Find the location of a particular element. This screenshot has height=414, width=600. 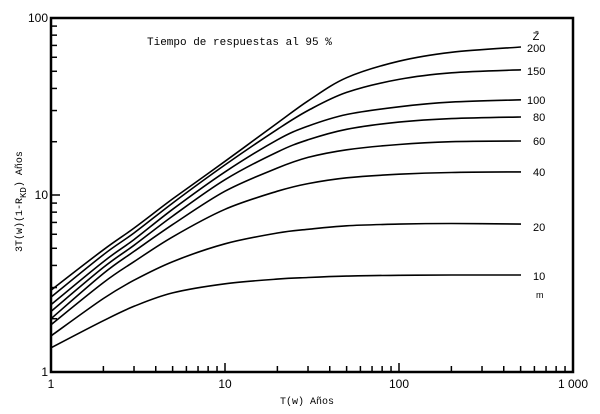

series-label: 60 is located at coordinates (539, 142).